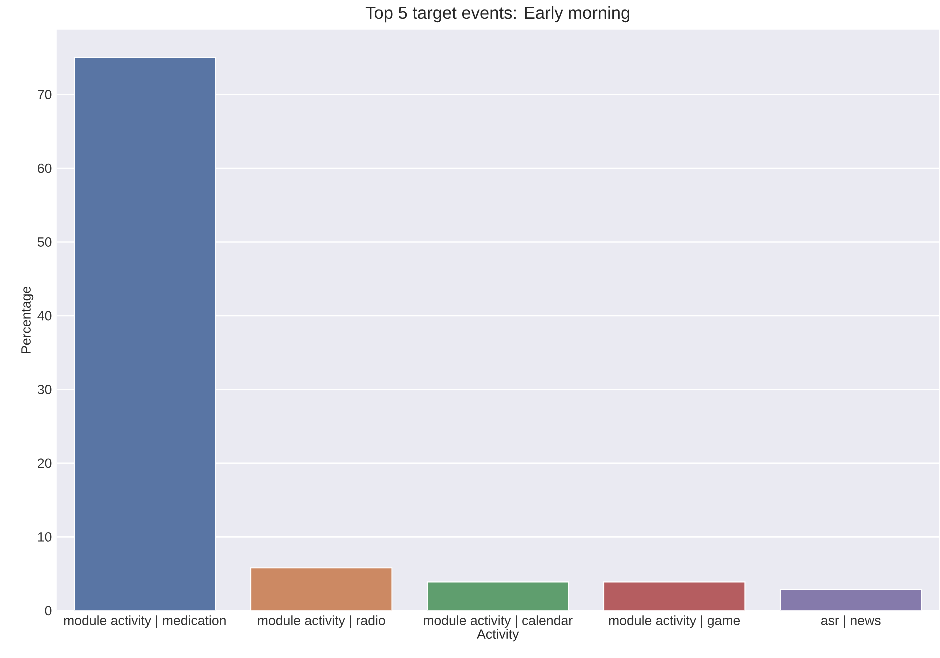  Describe the element at coordinates (45, 243) in the screenshot. I see `y-tick-label: 50` at that location.